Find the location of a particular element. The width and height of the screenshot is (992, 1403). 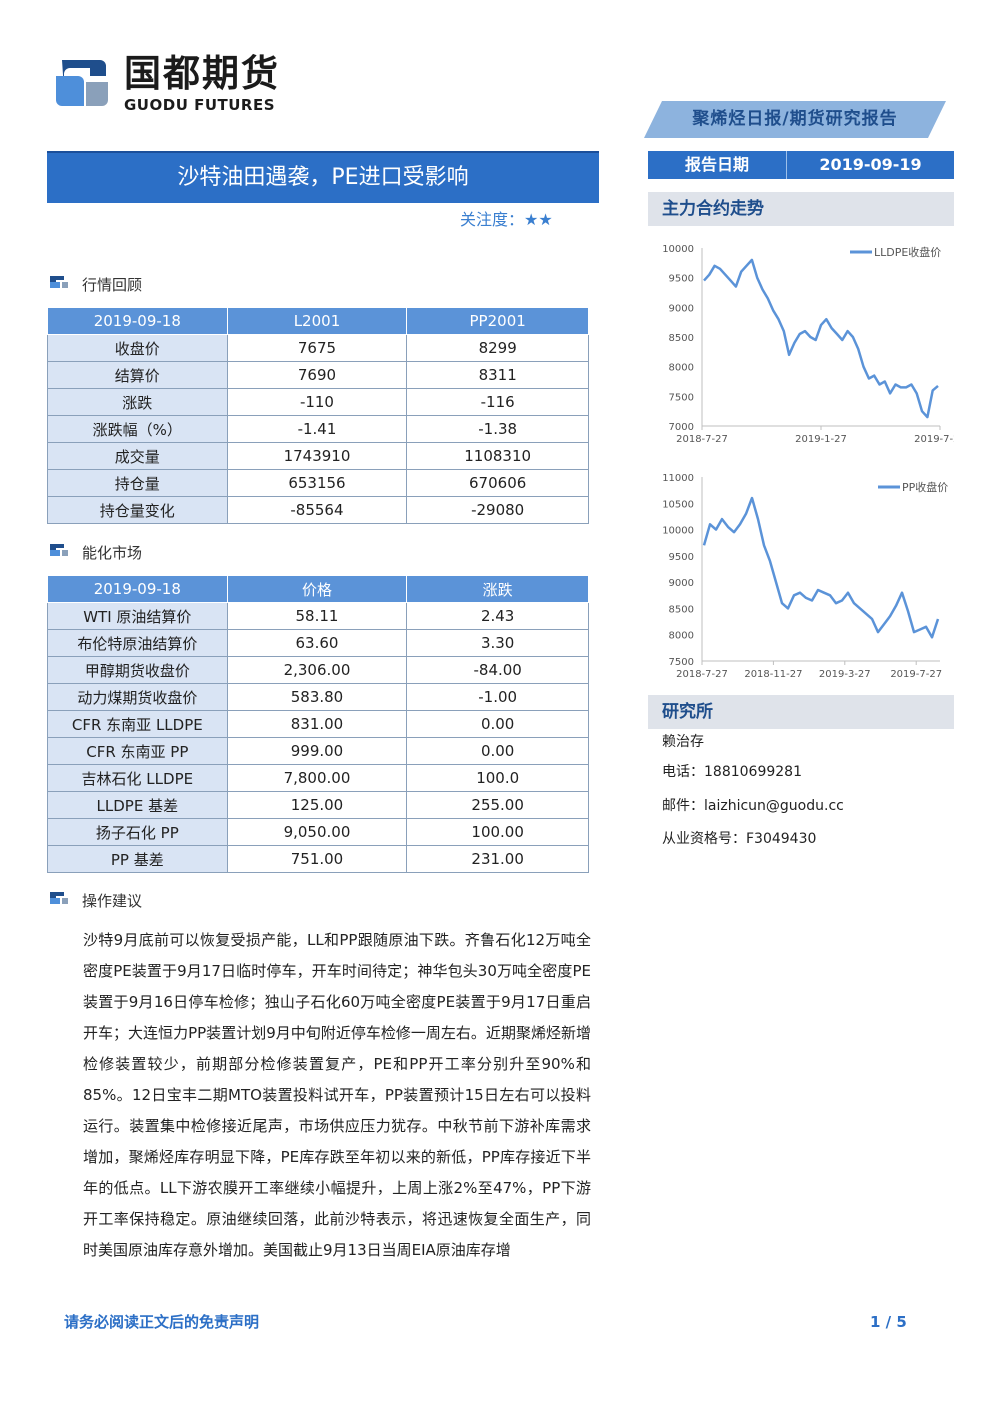

energy-row-label: 扬子石化 PP is located at coordinates (137, 832).